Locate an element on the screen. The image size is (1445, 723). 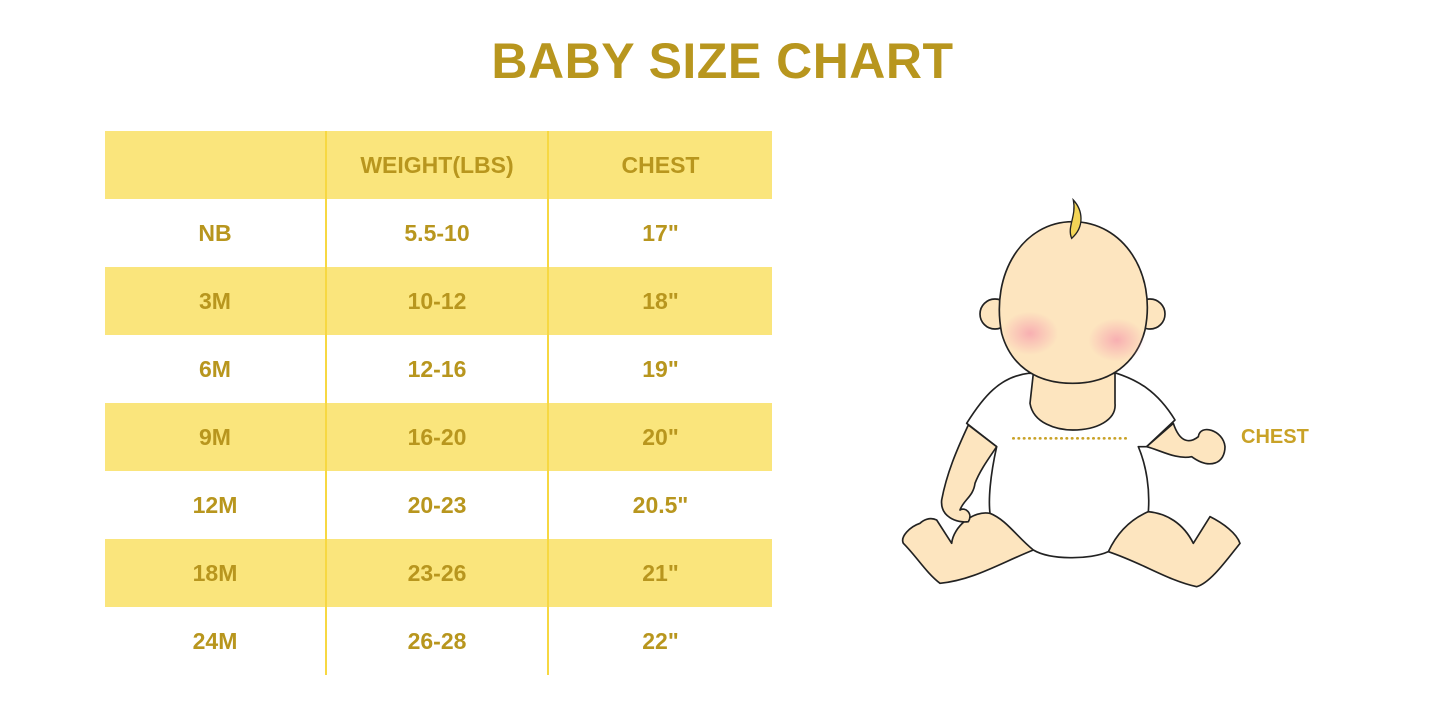
chest-cell: 18" is located at coordinates (660, 300).